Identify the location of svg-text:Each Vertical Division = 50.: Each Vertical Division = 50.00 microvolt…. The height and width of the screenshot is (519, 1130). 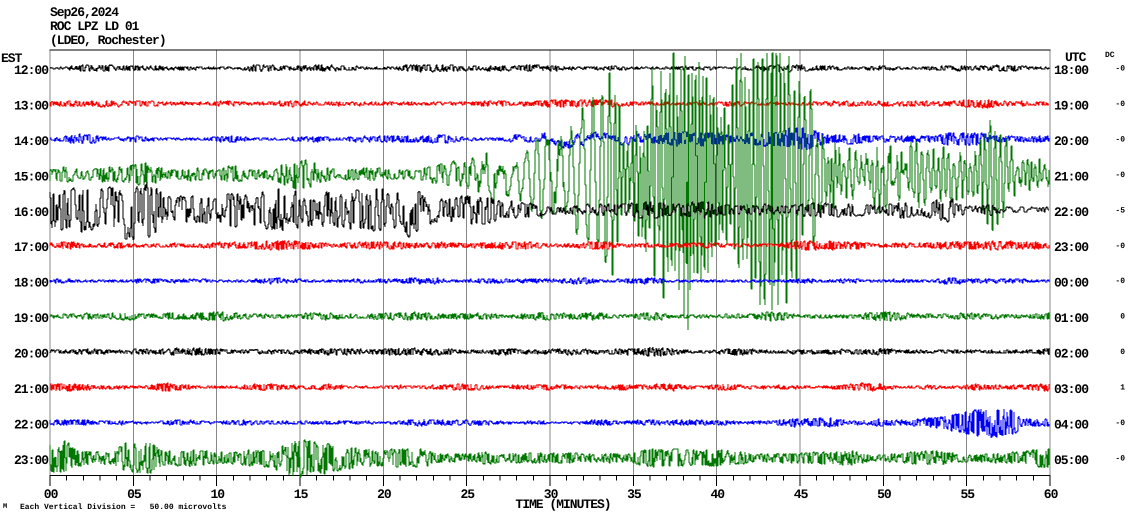
(123, 507).